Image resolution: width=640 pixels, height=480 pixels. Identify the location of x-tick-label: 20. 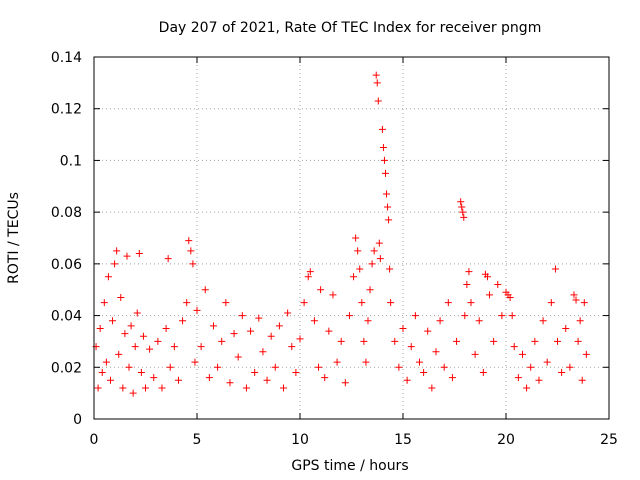
(506, 440).